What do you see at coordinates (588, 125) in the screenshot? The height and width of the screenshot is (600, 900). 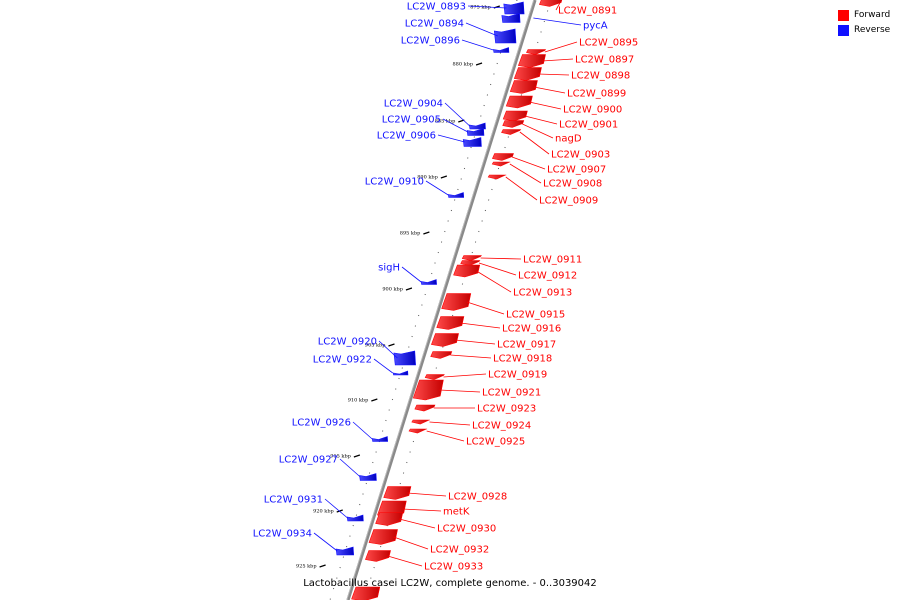 I see `gene-label-lc2w-0901: LC2W_0901` at bounding box center [588, 125].